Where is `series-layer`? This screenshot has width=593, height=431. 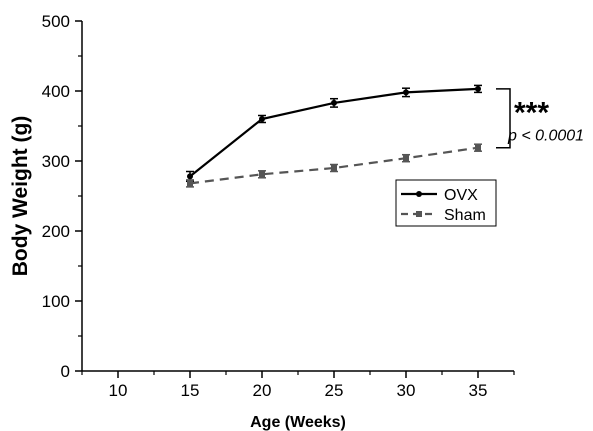 series-layer is located at coordinates (334, 136).